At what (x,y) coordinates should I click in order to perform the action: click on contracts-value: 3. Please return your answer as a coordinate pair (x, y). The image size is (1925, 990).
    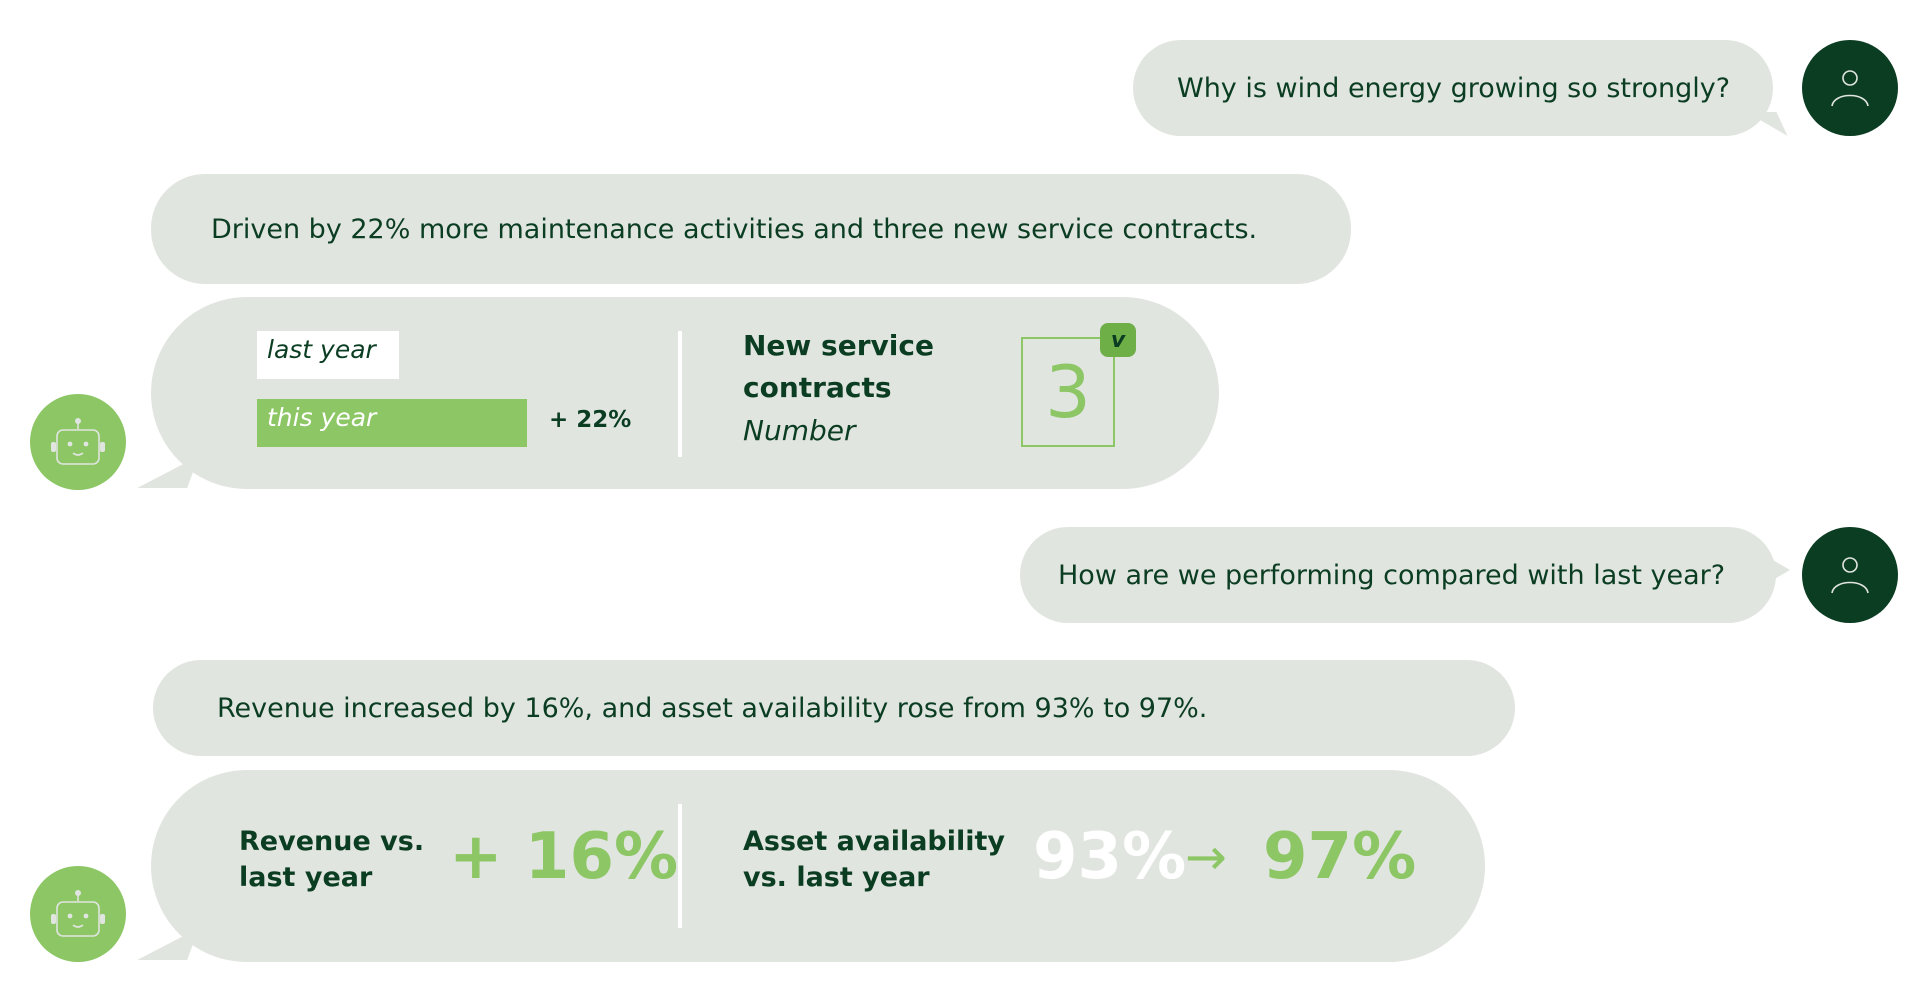
    Looking at the image, I should click on (1068, 392).